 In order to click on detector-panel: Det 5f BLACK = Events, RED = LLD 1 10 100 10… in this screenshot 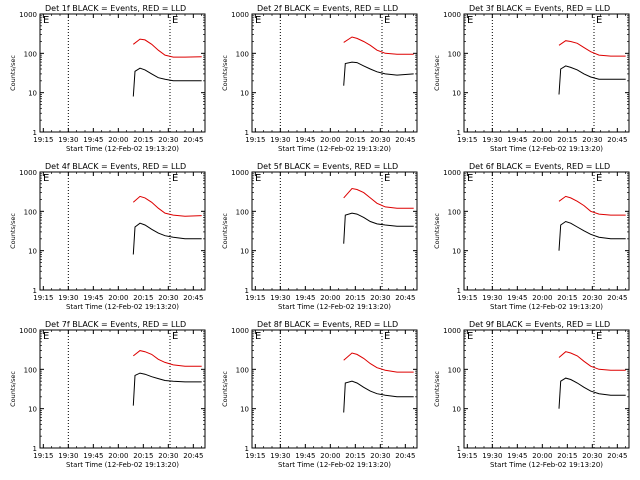, I will do `click(319, 236)`.